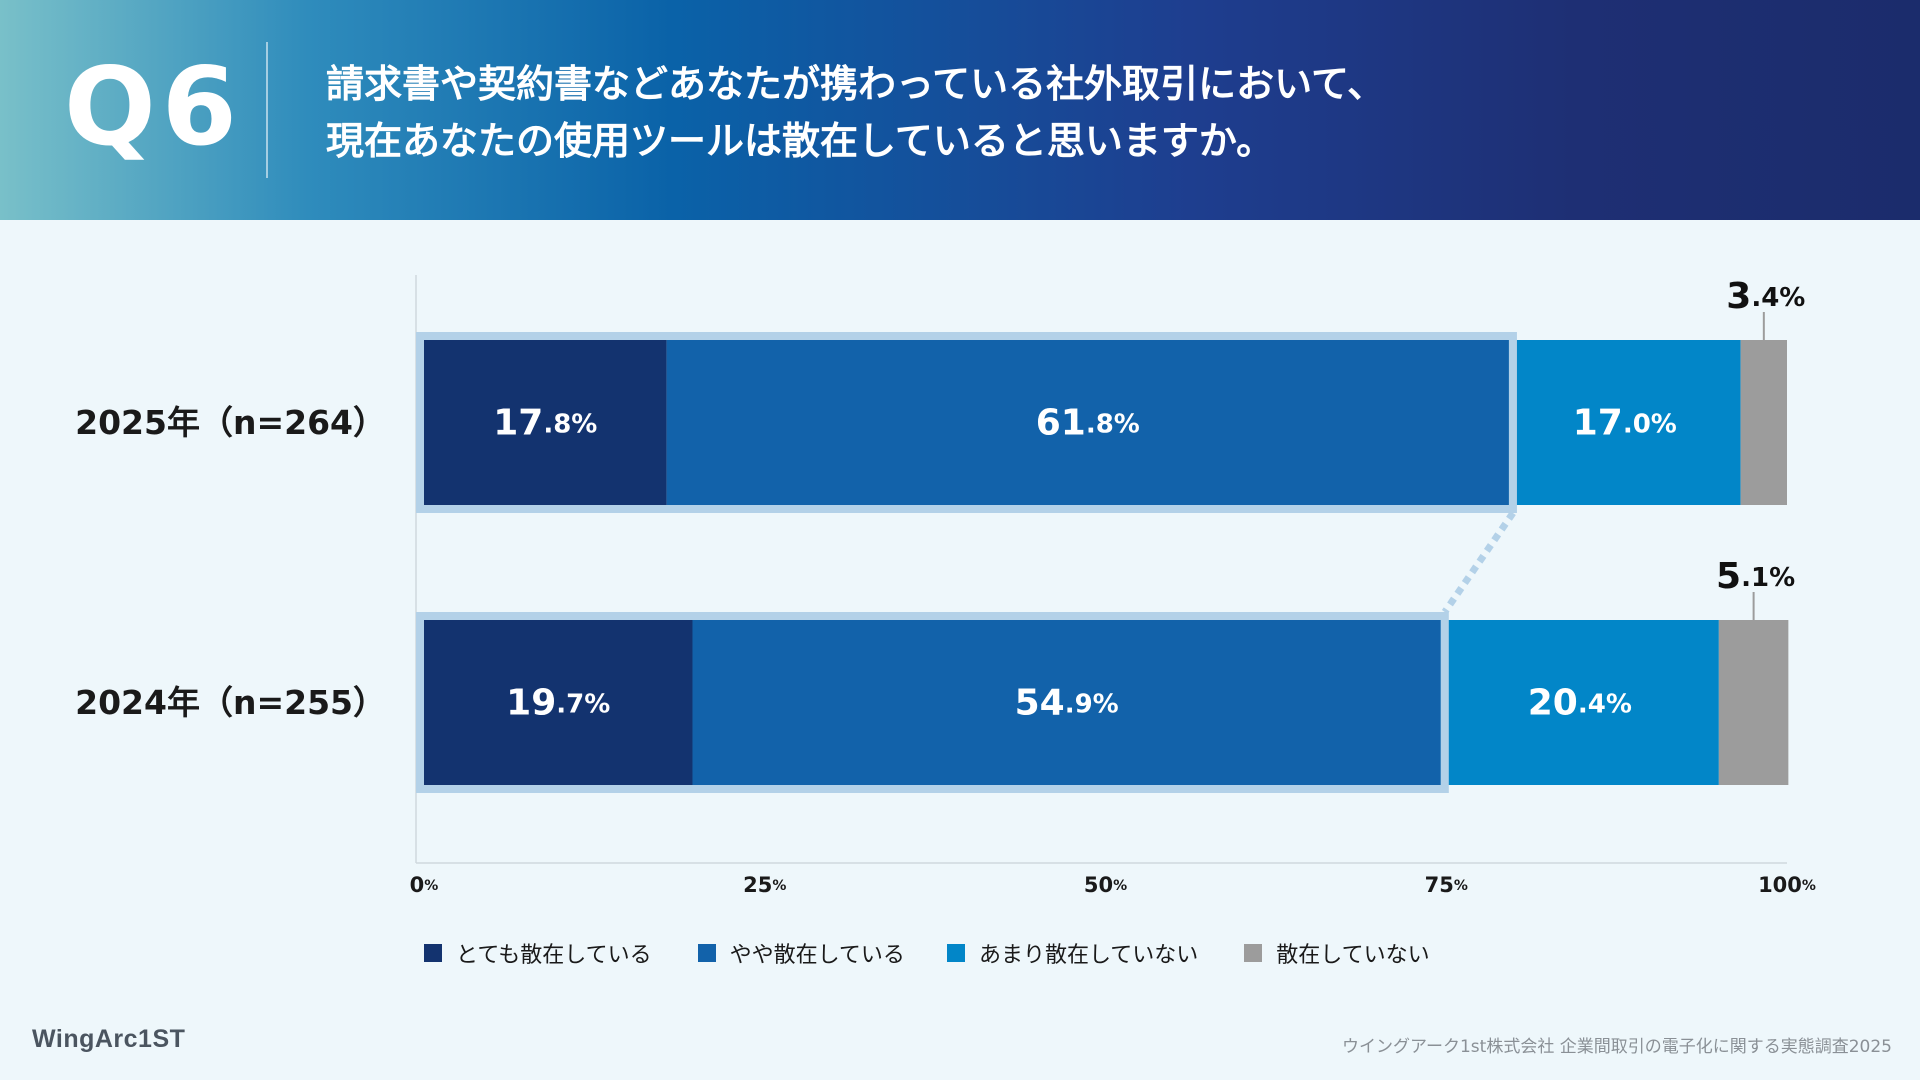 This screenshot has height=1080, width=1920. I want to click on header-divider, so click(267, 110).